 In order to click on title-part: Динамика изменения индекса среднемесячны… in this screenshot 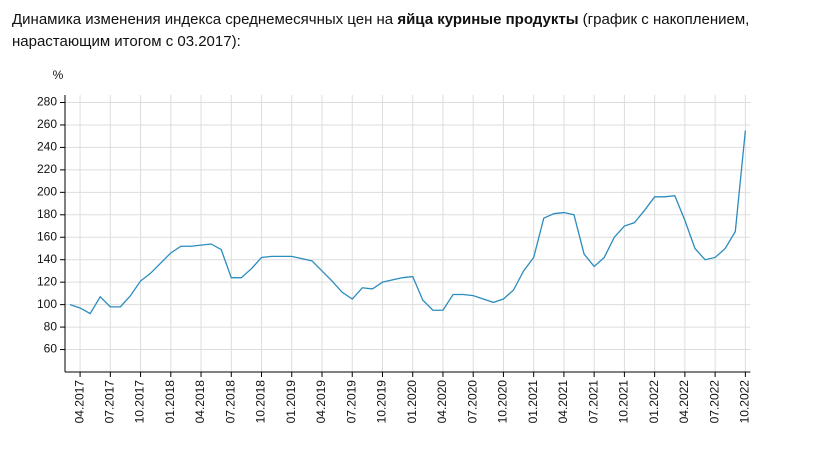, I will do `click(204, 19)`.